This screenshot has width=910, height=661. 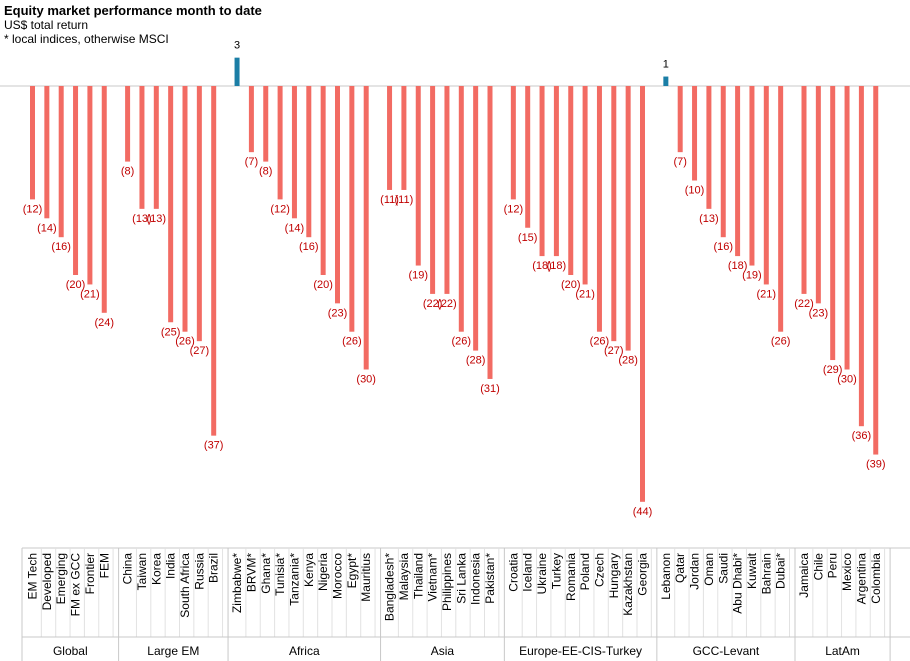 I want to click on value-label: (29), so click(x=833, y=370).